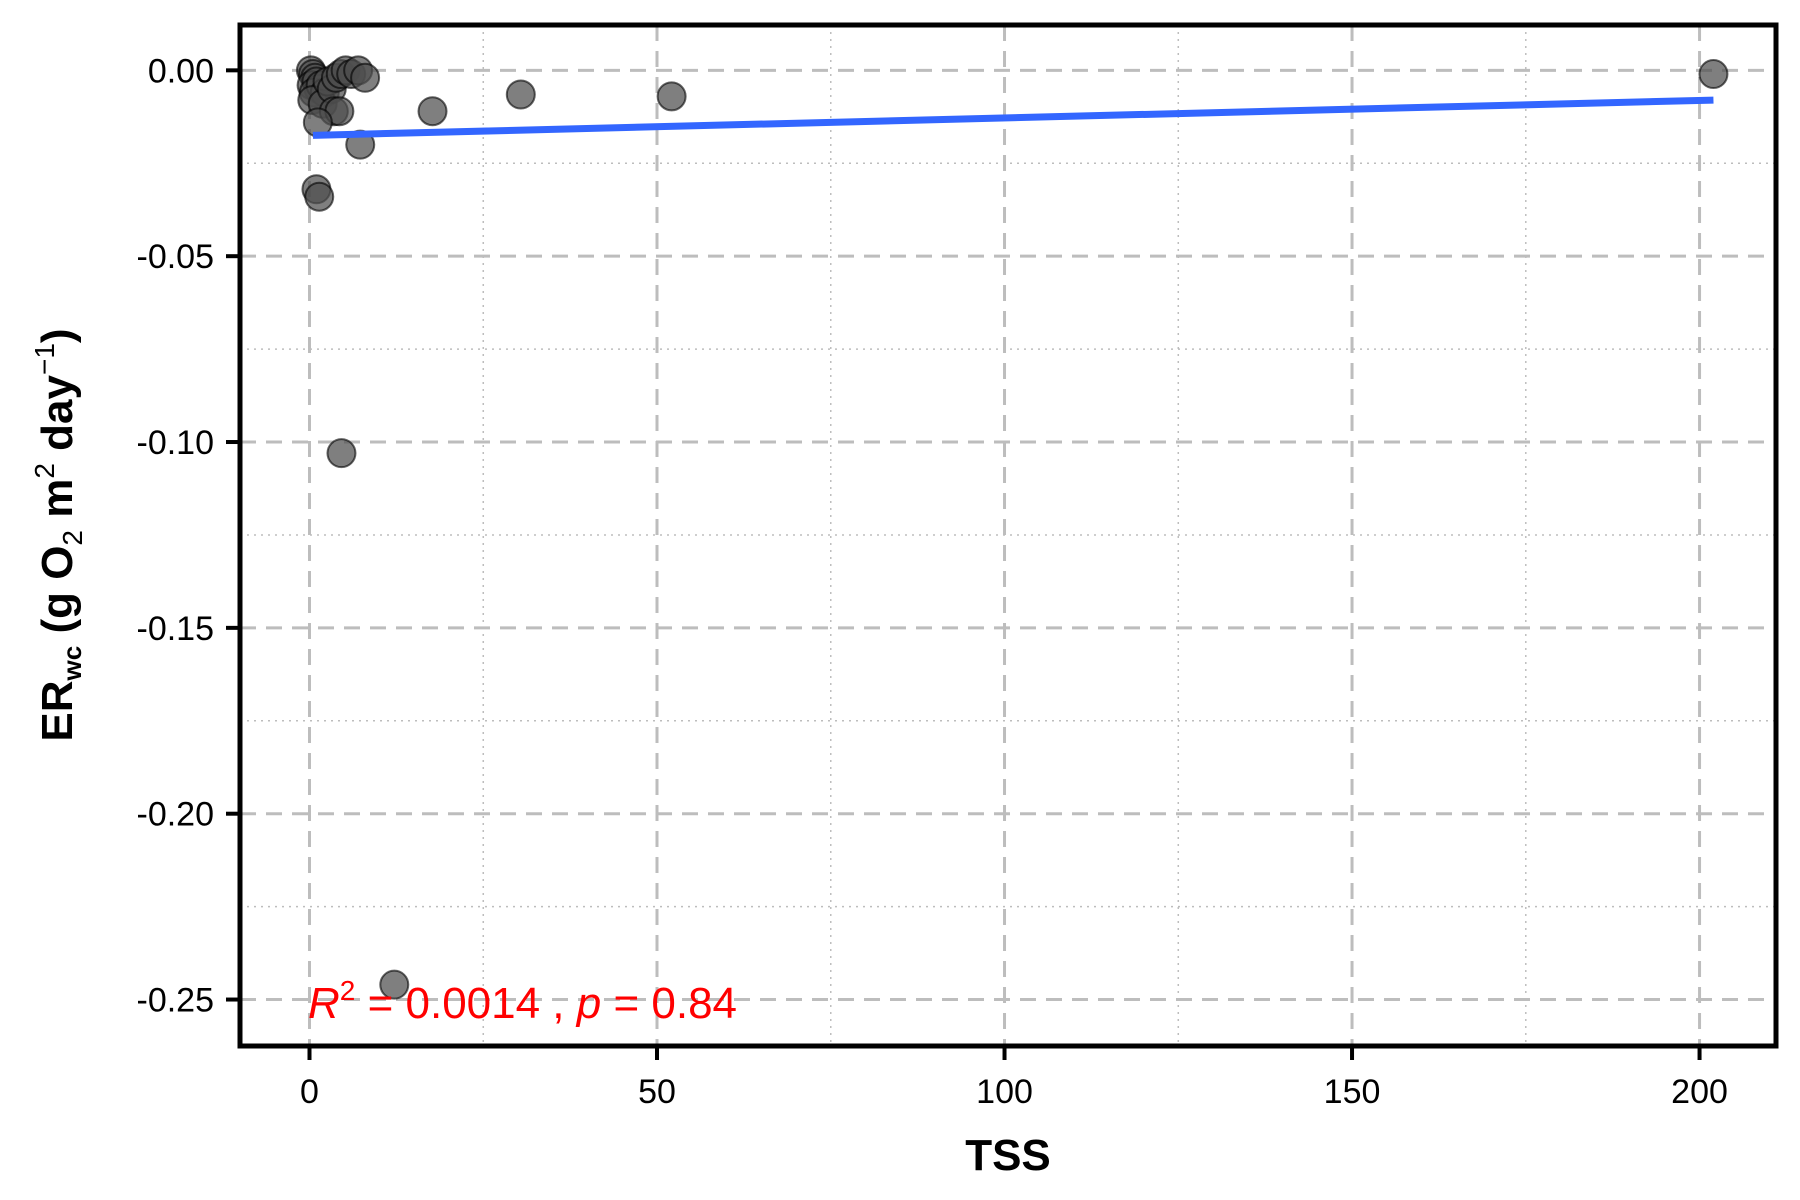 This screenshot has height=1200, width=1800. Describe the element at coordinates (588, 1003) in the screenshot. I see `p-label: p` at that location.